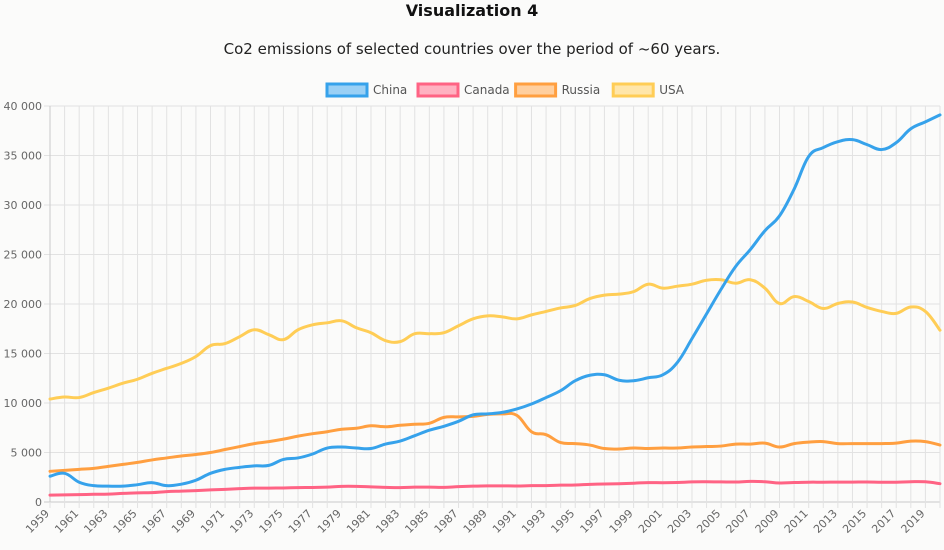 This screenshot has width=944, height=550. Describe the element at coordinates (495, 488) in the screenshot. I see `series-line-canada` at that location.